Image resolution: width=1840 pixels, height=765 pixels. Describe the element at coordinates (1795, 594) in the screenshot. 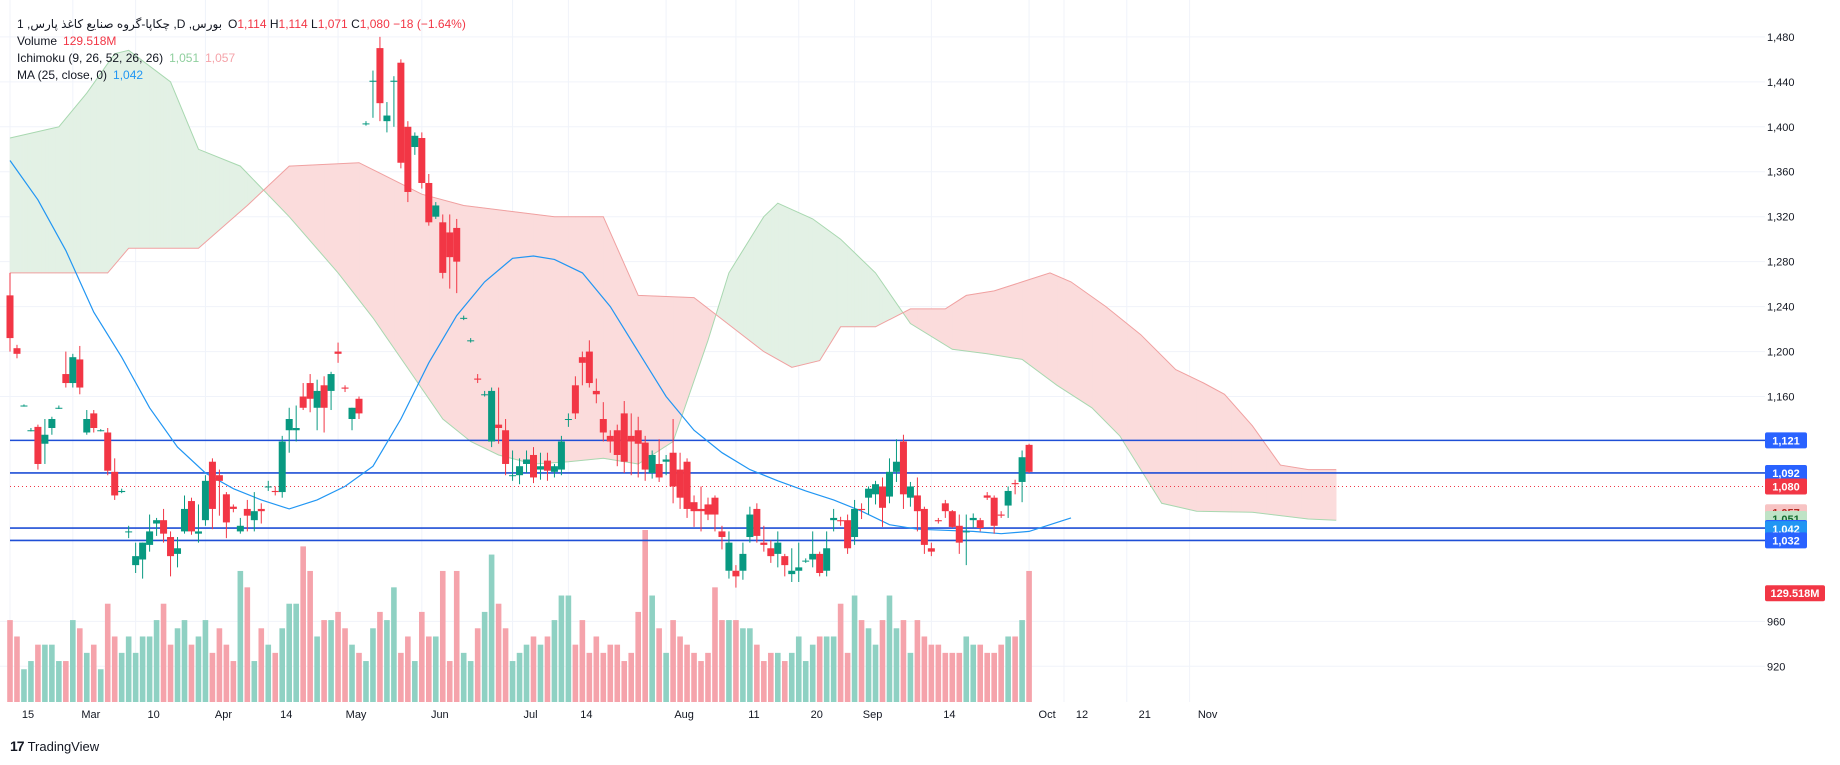

I see `price-axis-badge-label: 129.518M` at that location.